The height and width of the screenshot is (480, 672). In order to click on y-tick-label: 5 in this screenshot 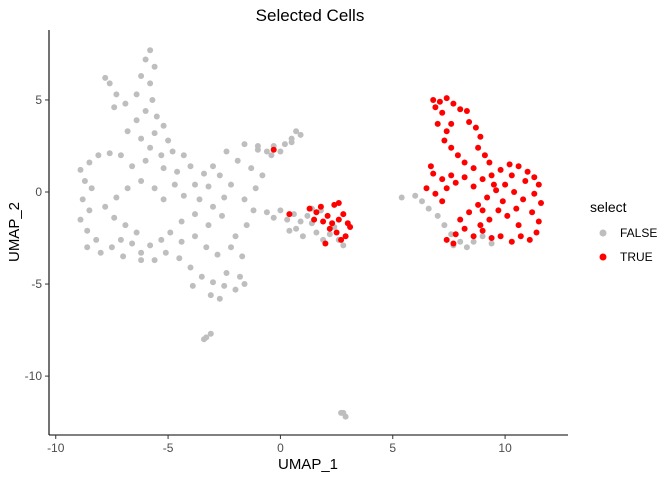, I will do `click(38, 100)`.